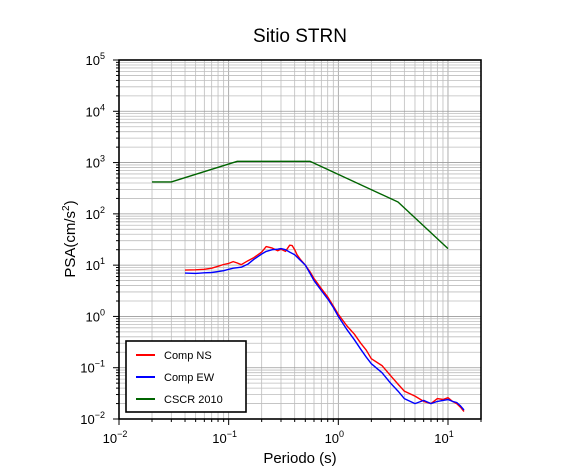  Describe the element at coordinates (193, 400) in the screenshot. I see `legend-label-cscr-2010: CSCR 2010` at that location.